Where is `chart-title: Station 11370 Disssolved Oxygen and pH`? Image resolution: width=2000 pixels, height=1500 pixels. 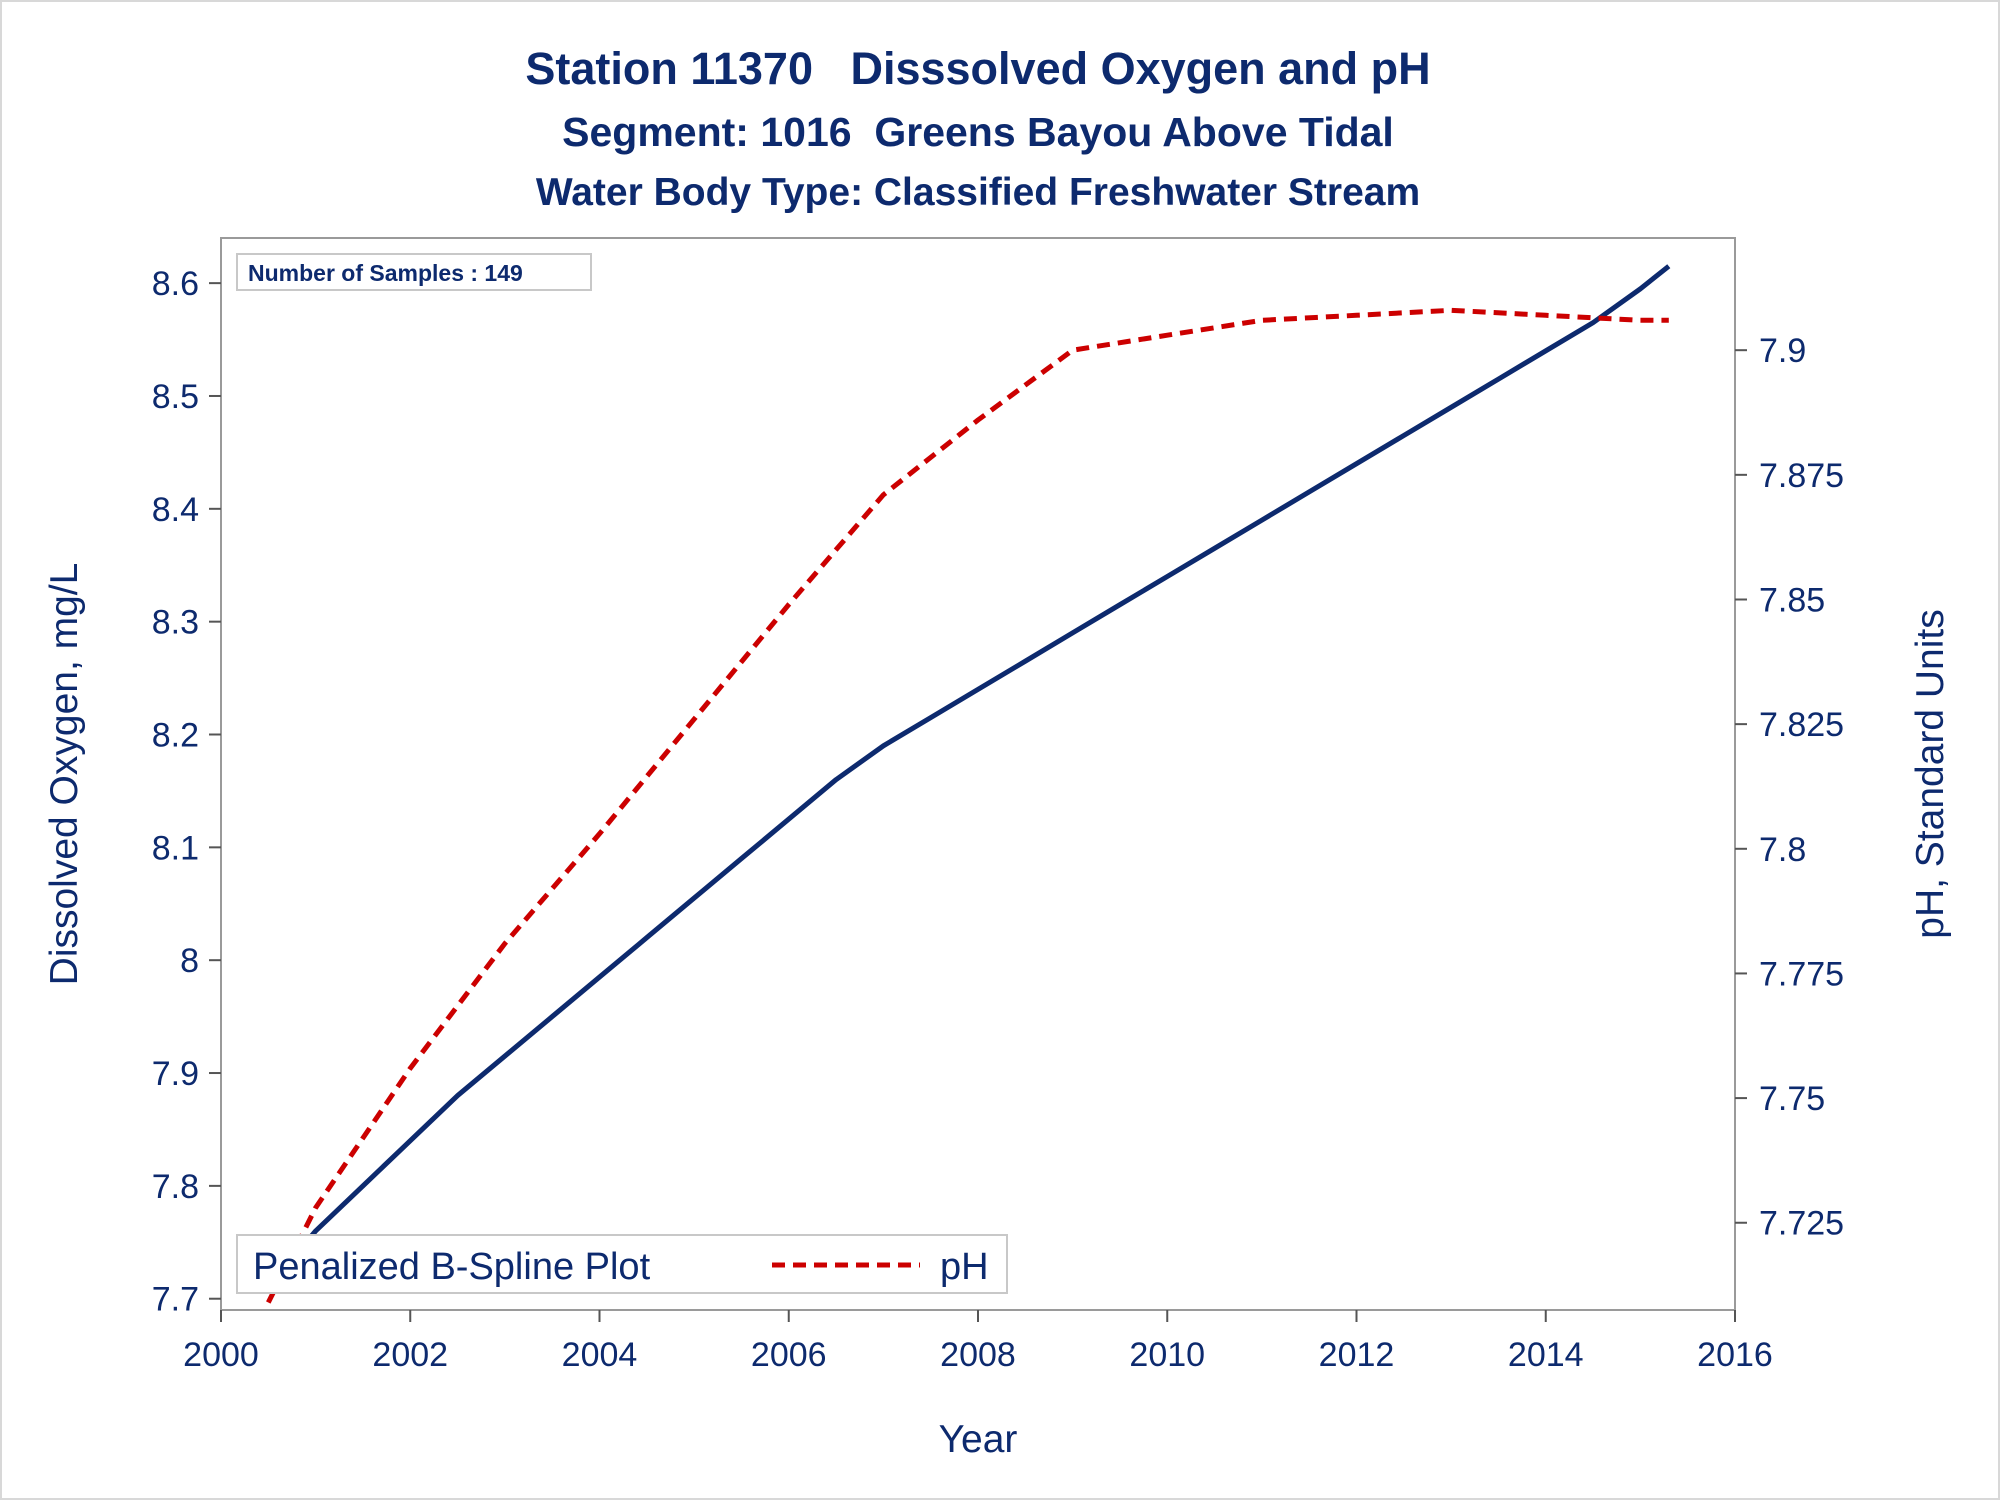 chart-title: Station 11370 Disssolved Oxygen and pH is located at coordinates (977, 68).